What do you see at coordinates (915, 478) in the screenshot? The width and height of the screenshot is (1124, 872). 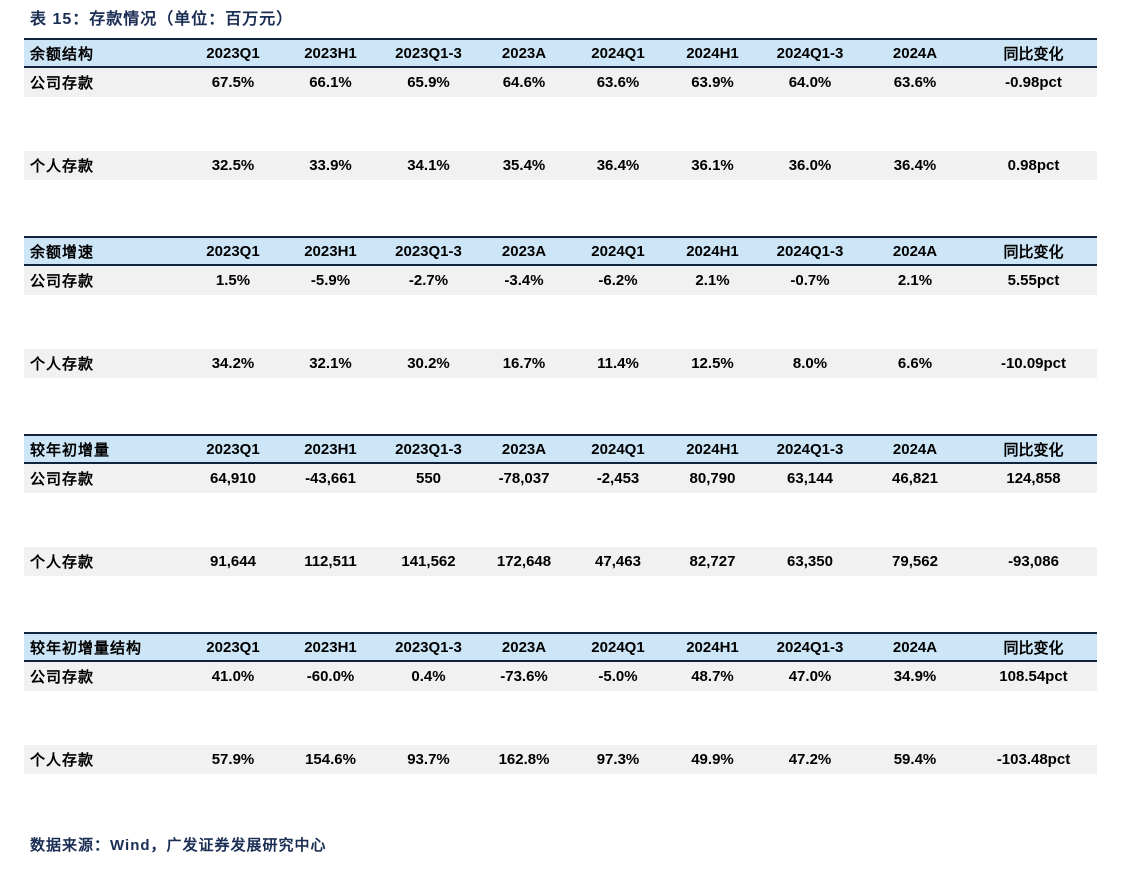 I see `cell: 46,821` at bounding box center [915, 478].